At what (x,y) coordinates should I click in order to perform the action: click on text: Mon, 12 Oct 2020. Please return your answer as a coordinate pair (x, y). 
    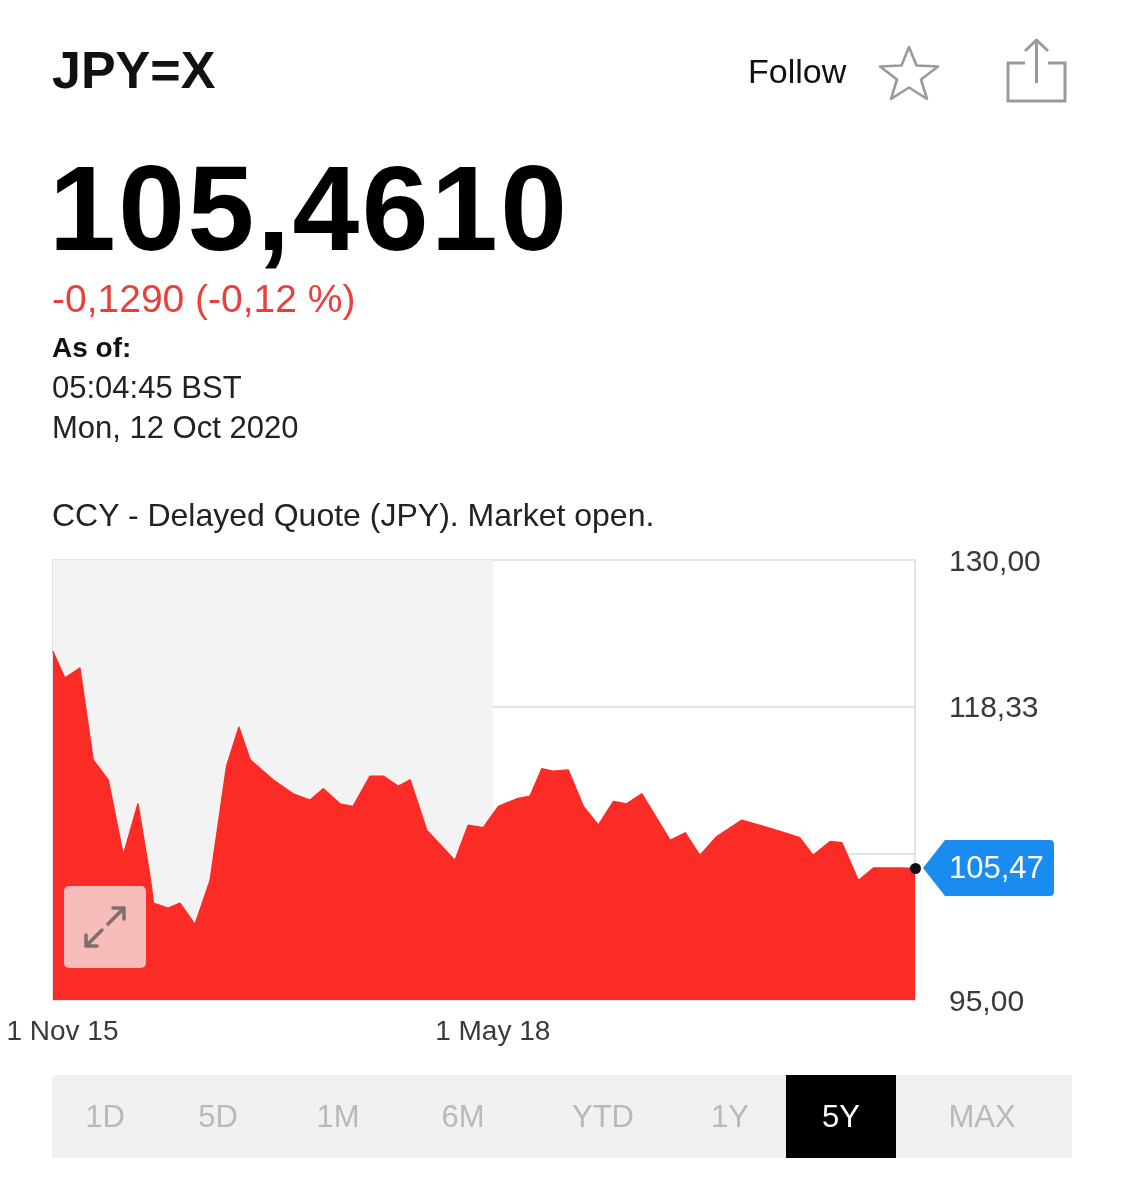
    Looking at the image, I should click on (175, 427).